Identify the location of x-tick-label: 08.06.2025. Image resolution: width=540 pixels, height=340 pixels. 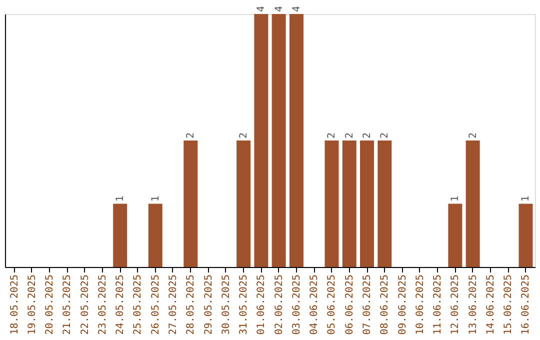
(385, 304).